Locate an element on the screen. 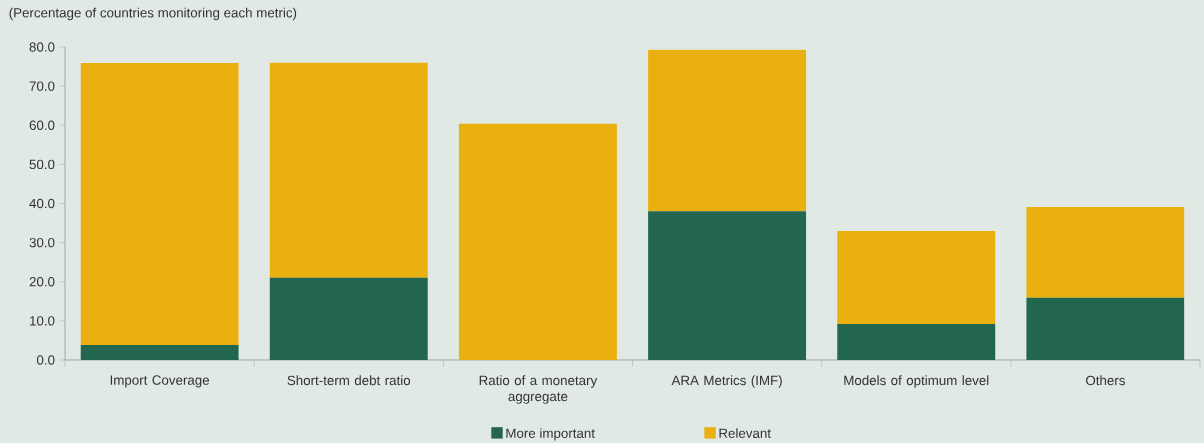  y-tick-label: 80.0 is located at coordinates (42, 47).